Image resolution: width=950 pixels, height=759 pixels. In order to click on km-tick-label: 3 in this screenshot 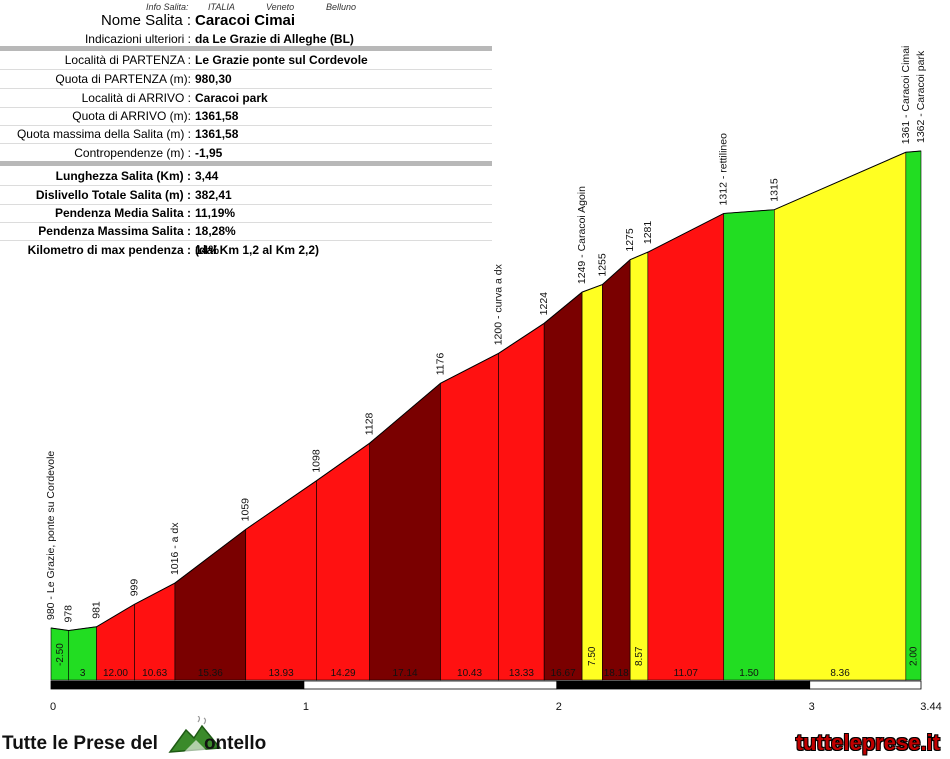, I will do `click(812, 707)`.